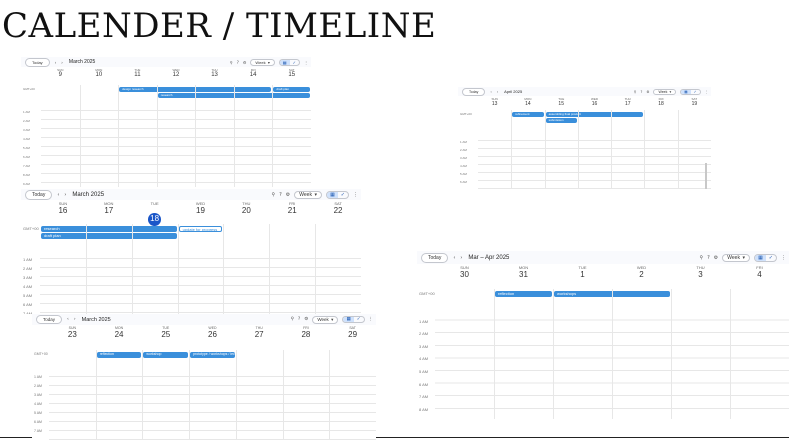 The height and width of the screenshot is (440, 789). I want to click on day-number: 20, so click(246, 210).